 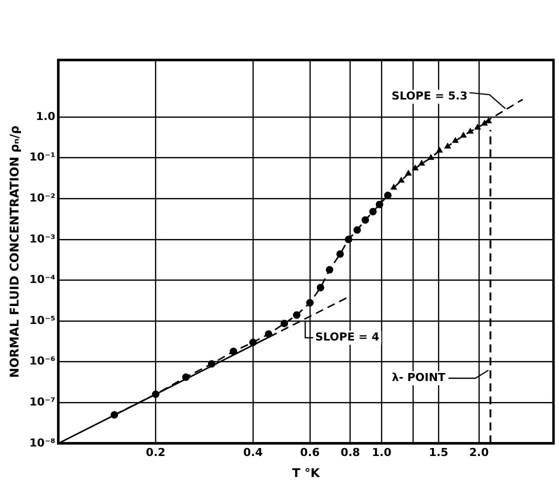 What do you see at coordinates (306, 473) in the screenshot?
I see `x-axis-title: T °K` at bounding box center [306, 473].